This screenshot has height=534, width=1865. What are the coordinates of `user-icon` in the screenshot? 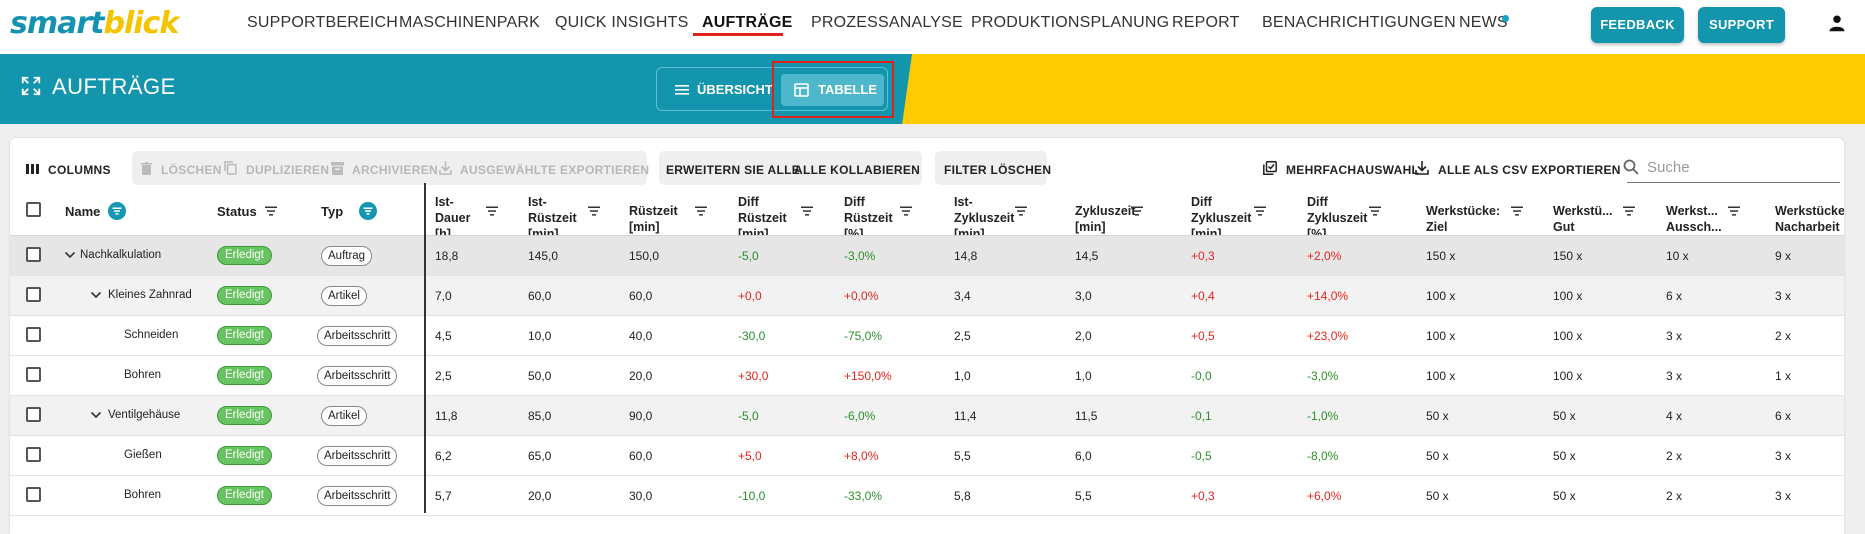 It's located at (1837, 23).